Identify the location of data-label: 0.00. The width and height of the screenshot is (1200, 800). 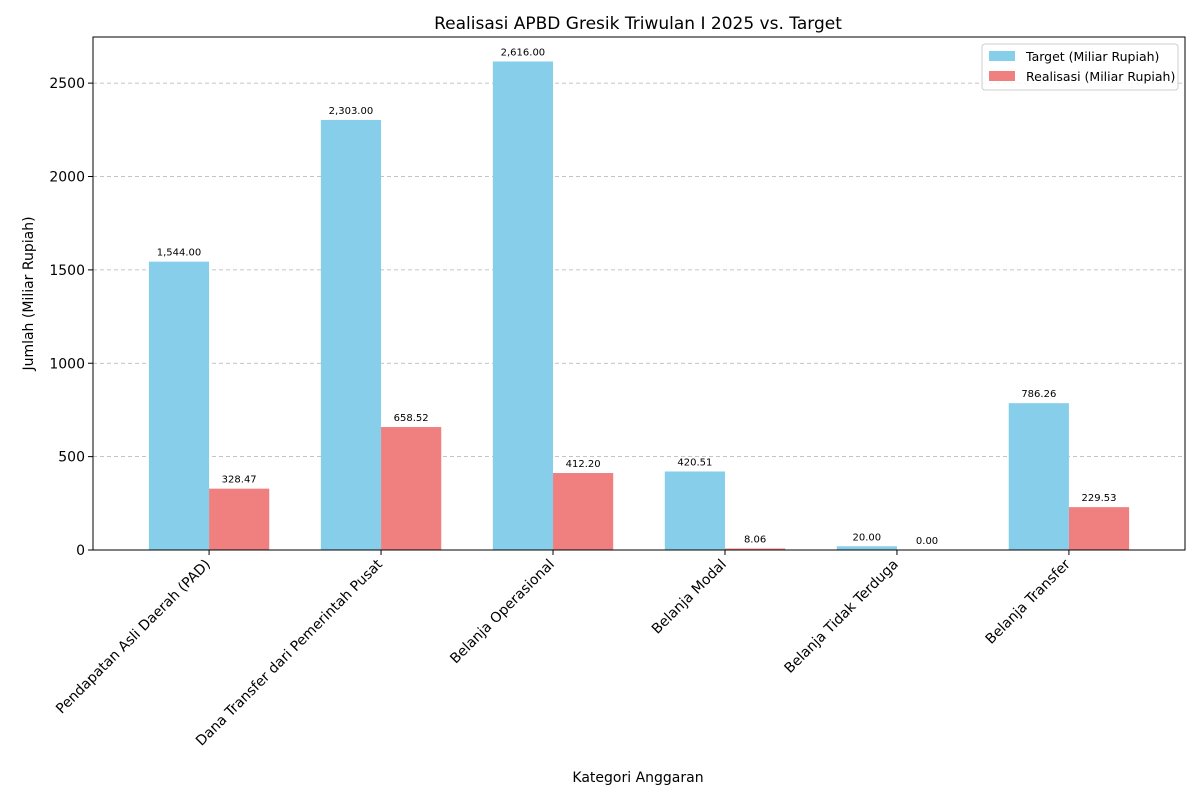
(927, 541).